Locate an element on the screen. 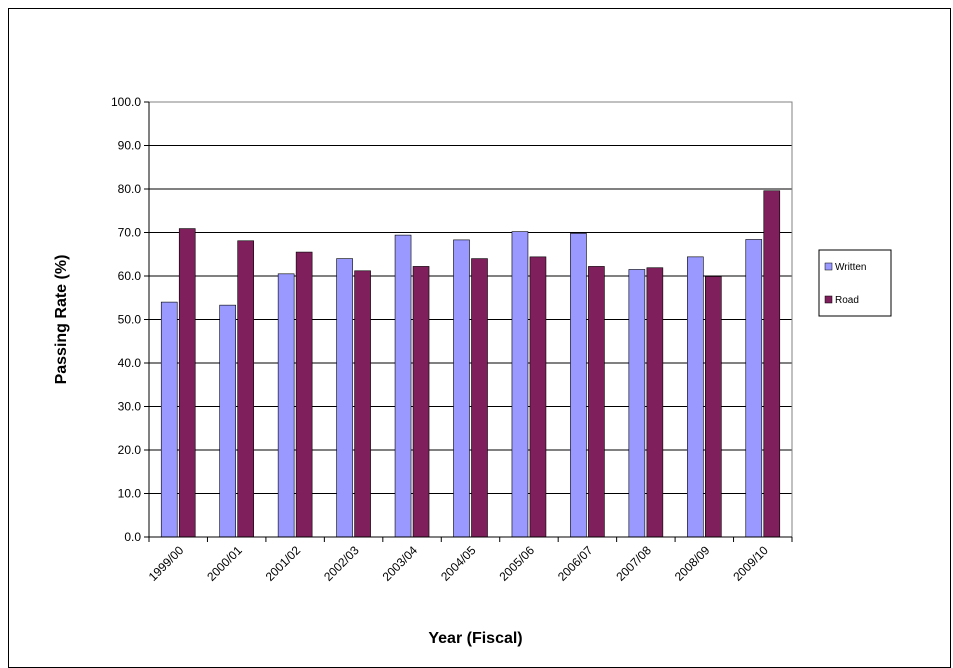 The height and width of the screenshot is (668, 953). legend: Written Road is located at coordinates (855, 283).